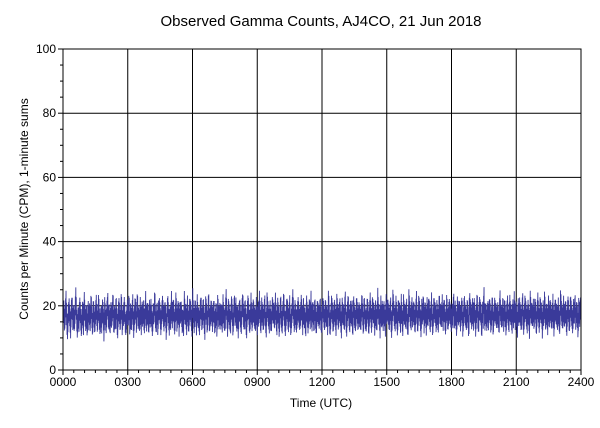 The height and width of the screenshot is (428, 600). What do you see at coordinates (50, 242) in the screenshot?
I see `y-tick-label: 40` at bounding box center [50, 242].